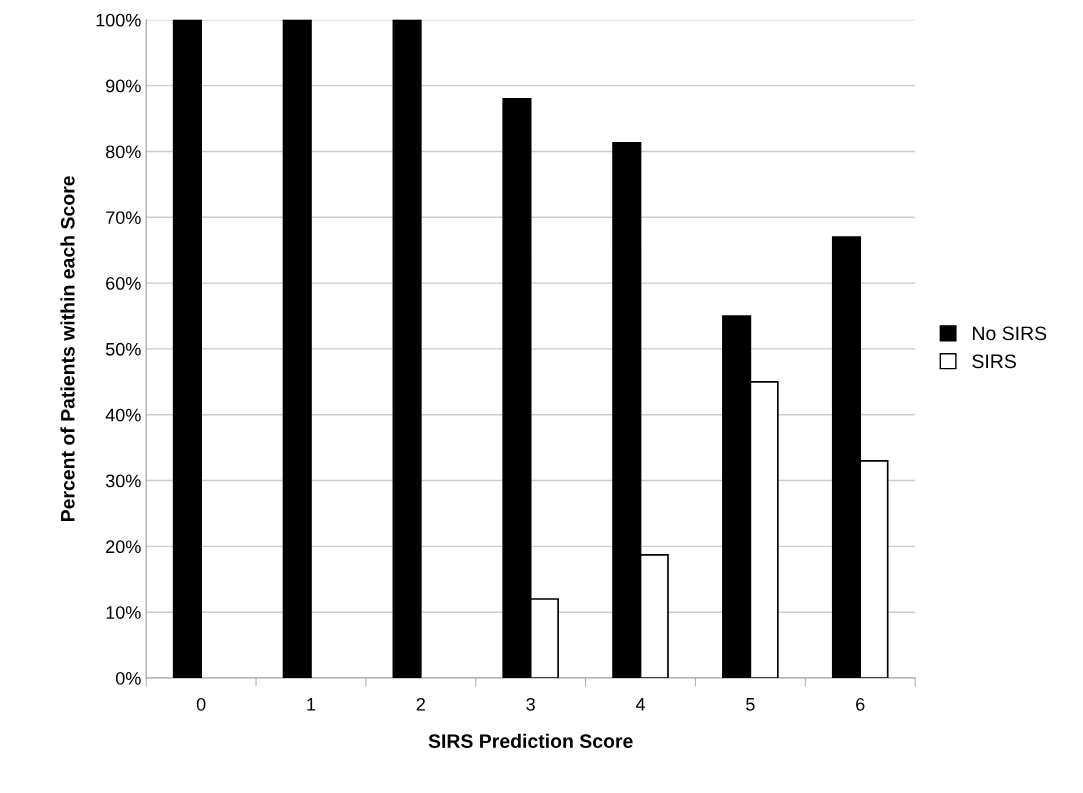 This screenshot has height=793, width=1083. What do you see at coordinates (860, 704) in the screenshot?
I see `x-tick-label: 6` at bounding box center [860, 704].